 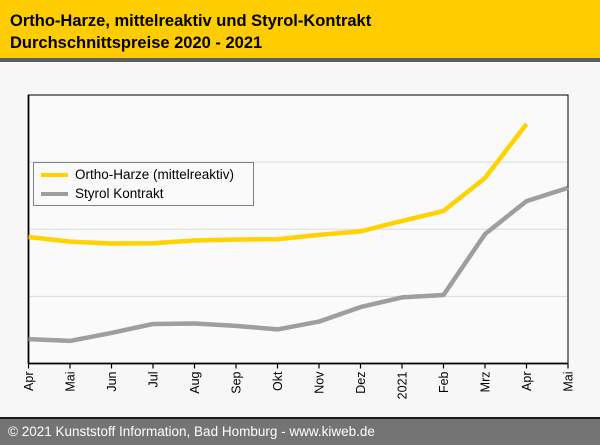 I want to click on x-axis-label: 2021, so click(x=403, y=385).